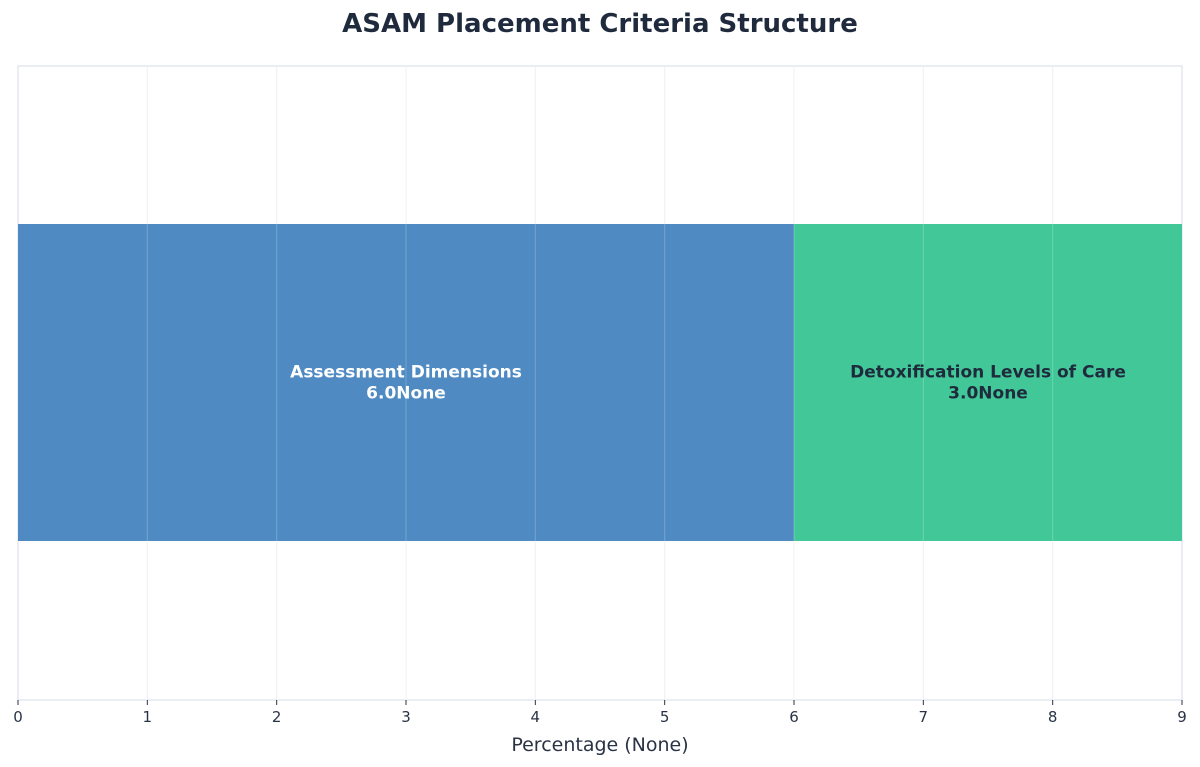 The height and width of the screenshot is (767, 1200). I want to click on segment-value: 6.0None, so click(406, 394).